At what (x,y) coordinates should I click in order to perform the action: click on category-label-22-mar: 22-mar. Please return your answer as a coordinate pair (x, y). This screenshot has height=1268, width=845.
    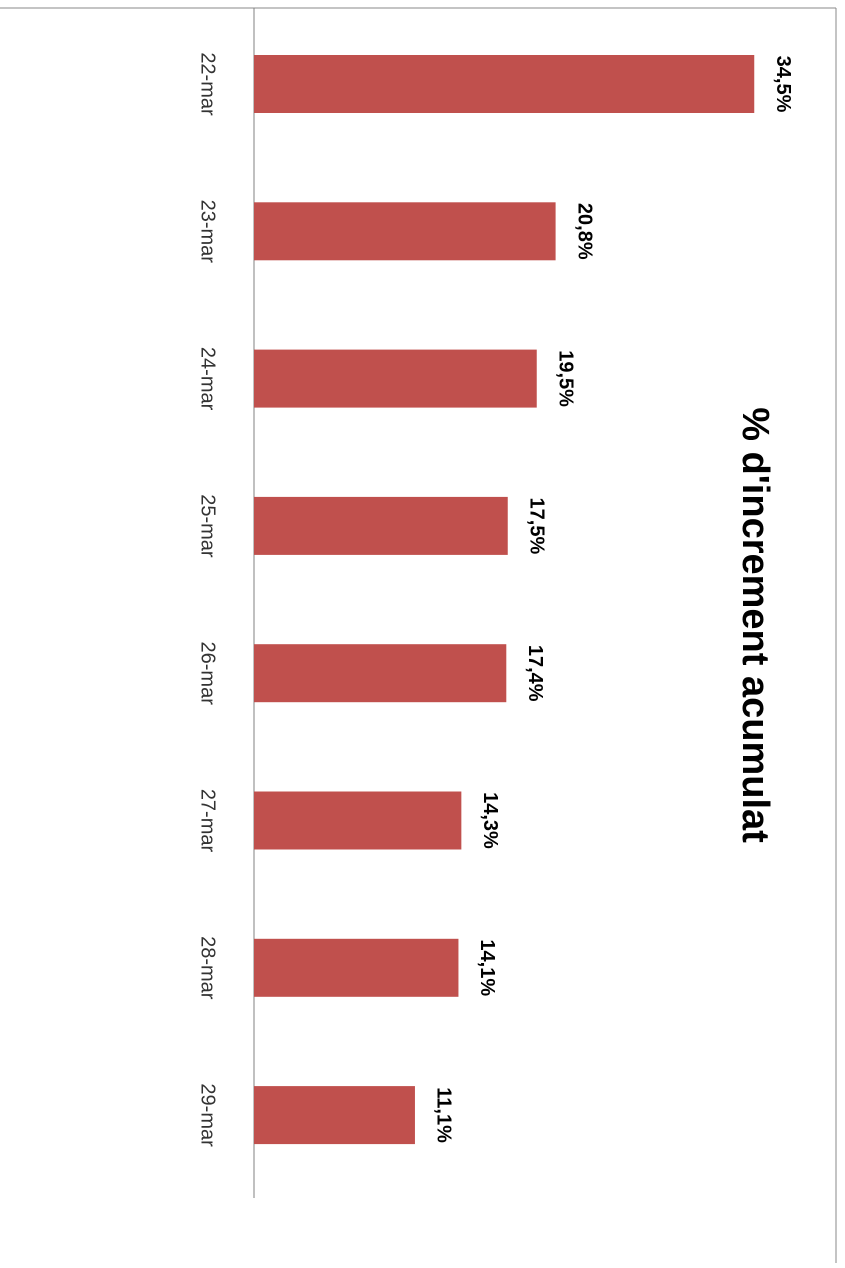
    Looking at the image, I should click on (208, 84).